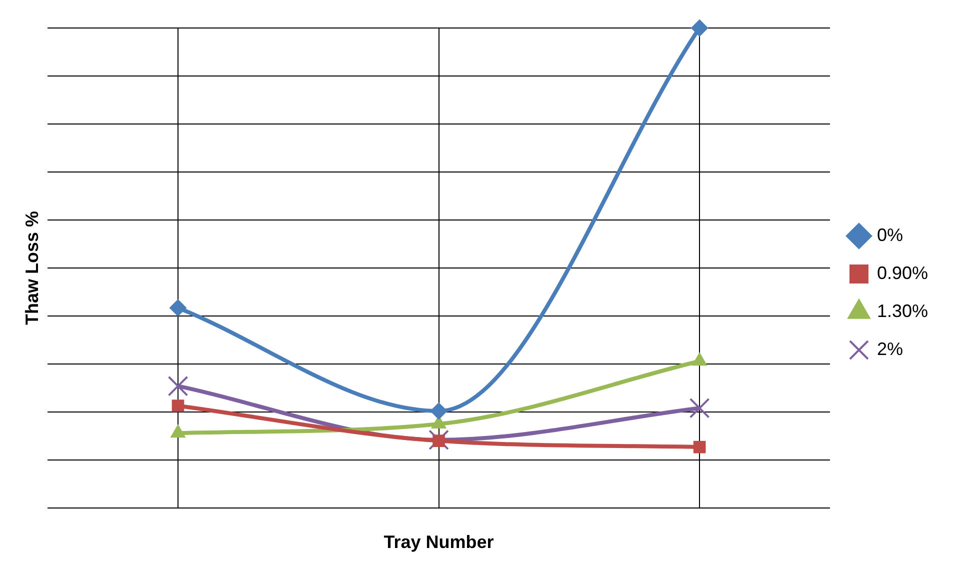  I want to click on x-axis-title: Tray Number, so click(439, 542).